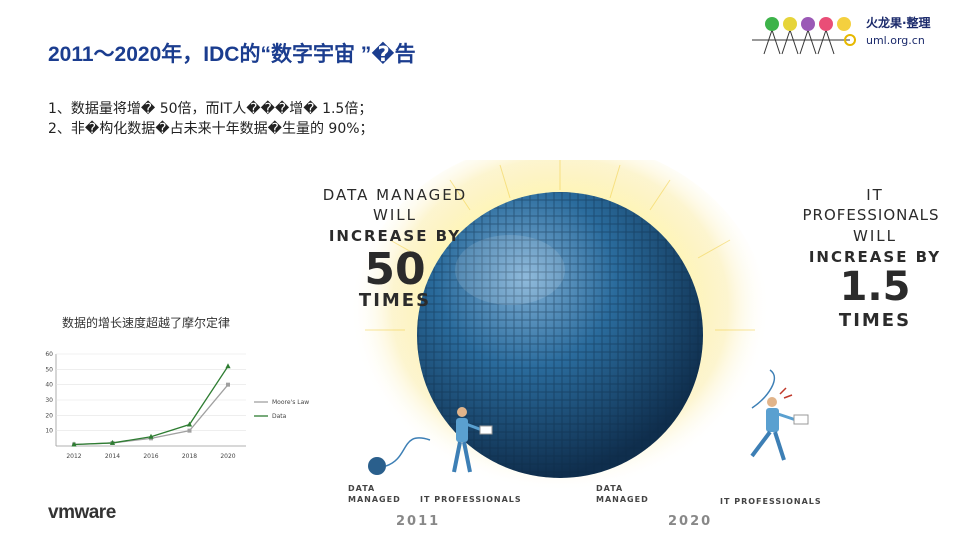  I want to click on y-tick-label: 60, so click(49, 354).